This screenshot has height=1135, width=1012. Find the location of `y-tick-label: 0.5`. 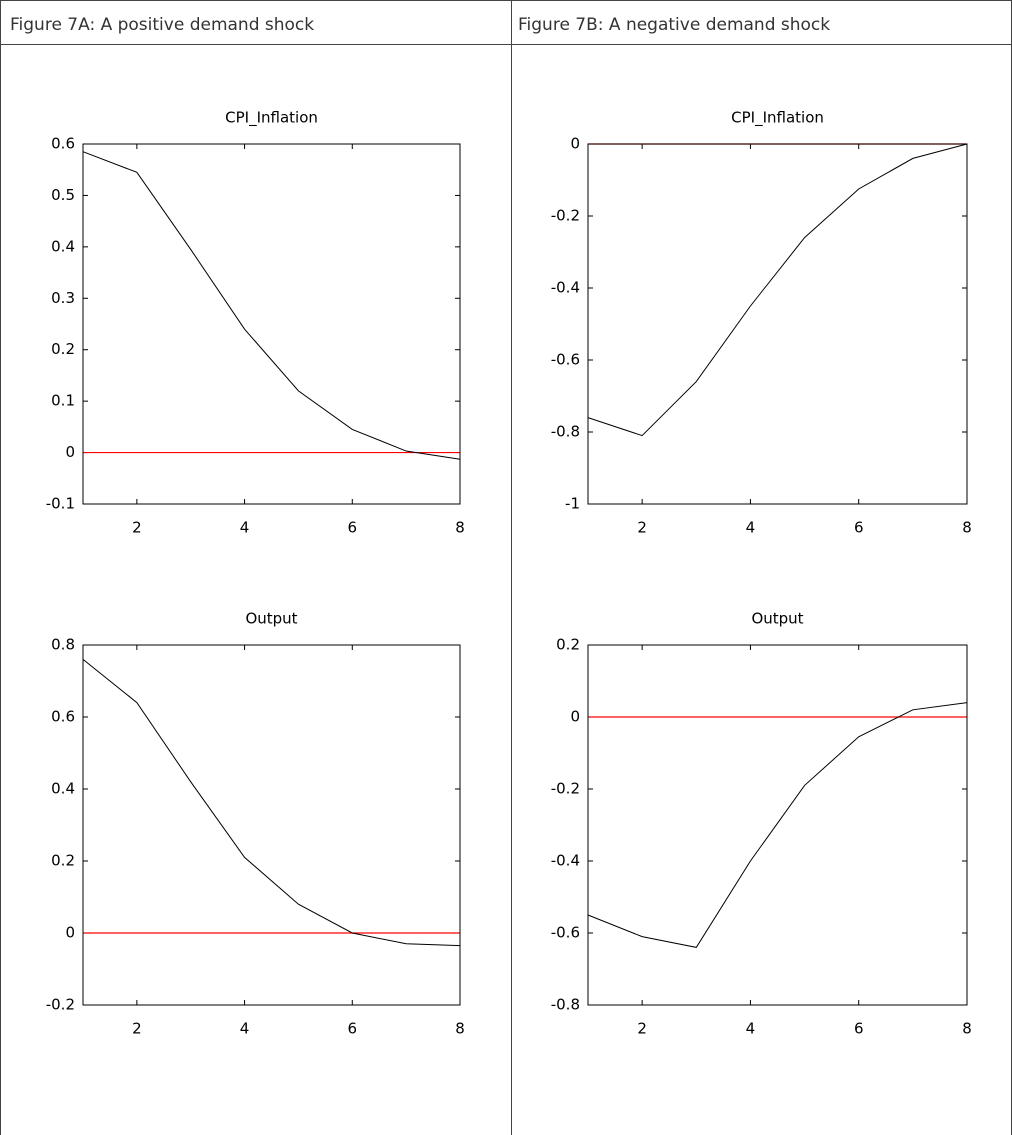

y-tick-label: 0.5 is located at coordinates (63, 195).